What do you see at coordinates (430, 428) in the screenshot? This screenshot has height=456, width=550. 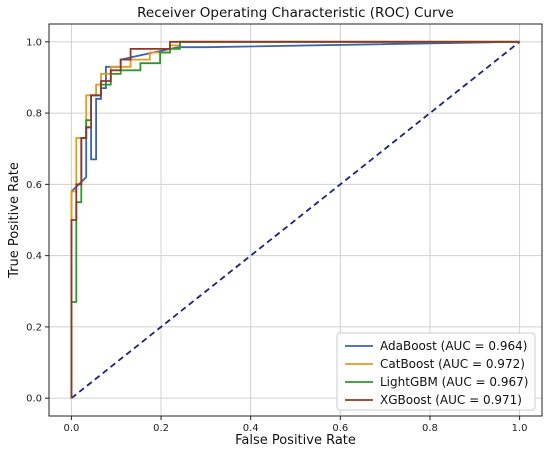 I see `x-tick-label: 0.8` at bounding box center [430, 428].